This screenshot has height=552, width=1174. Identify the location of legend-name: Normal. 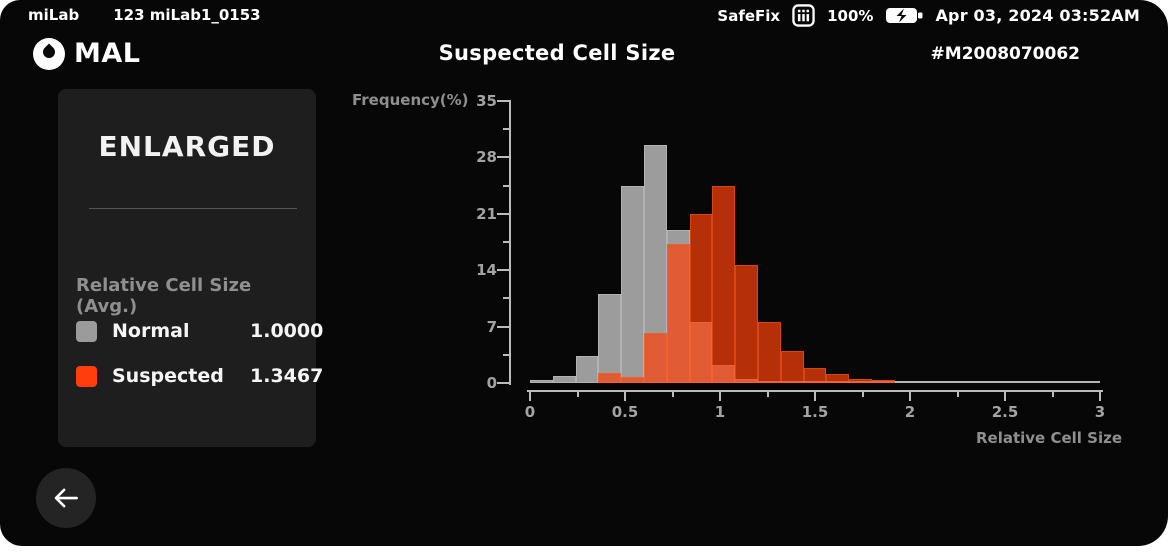
(151, 331).